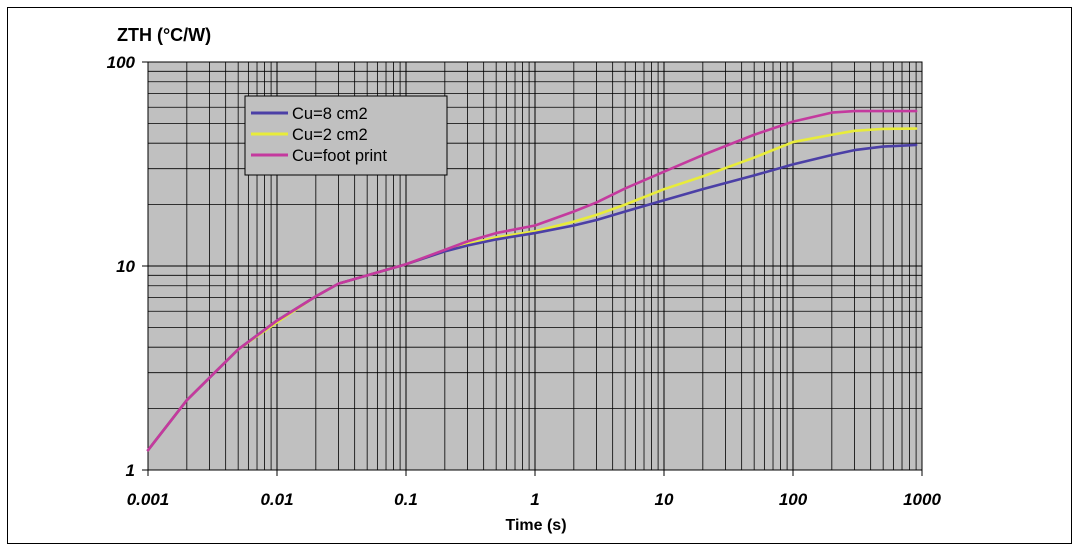  What do you see at coordinates (276, 499) in the screenshot?
I see `x-tick-label: 0.01` at bounding box center [276, 499].